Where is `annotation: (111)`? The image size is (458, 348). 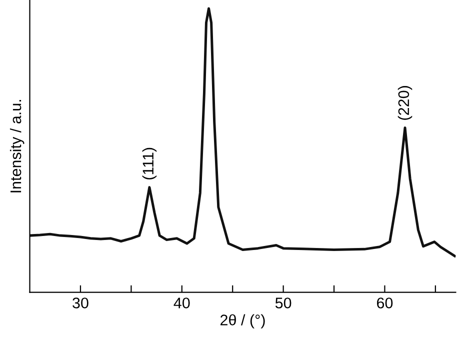
annotation: (111) is located at coordinates (149, 164).